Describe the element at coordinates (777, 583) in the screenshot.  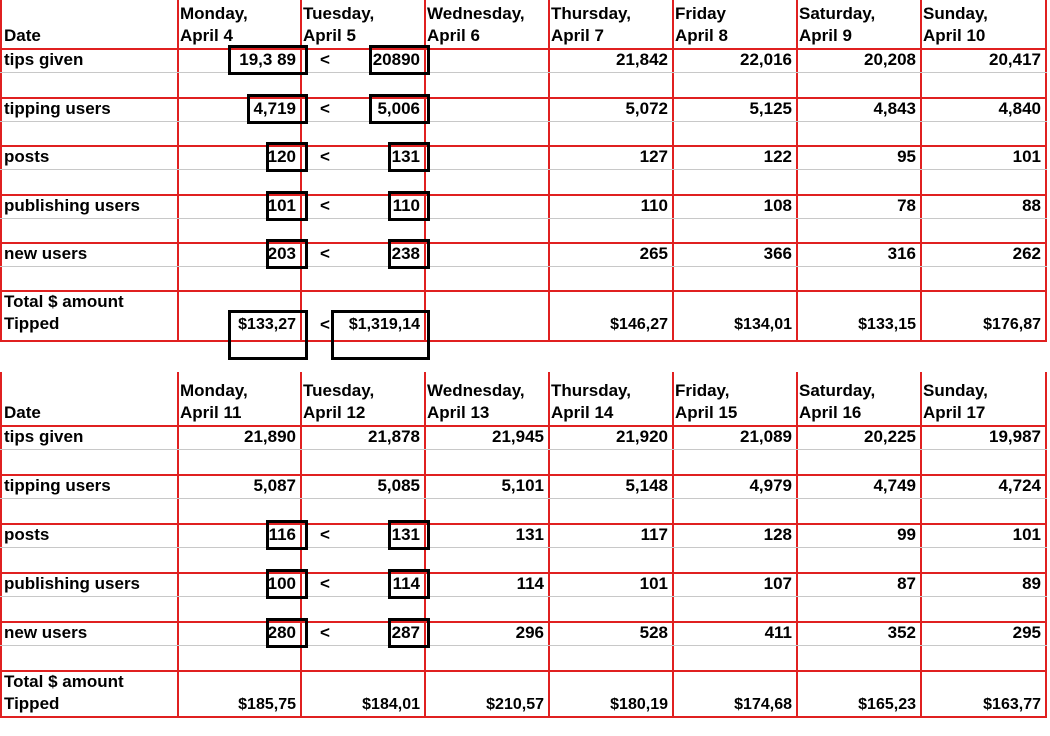
I see `cell-value: 107` at that location.